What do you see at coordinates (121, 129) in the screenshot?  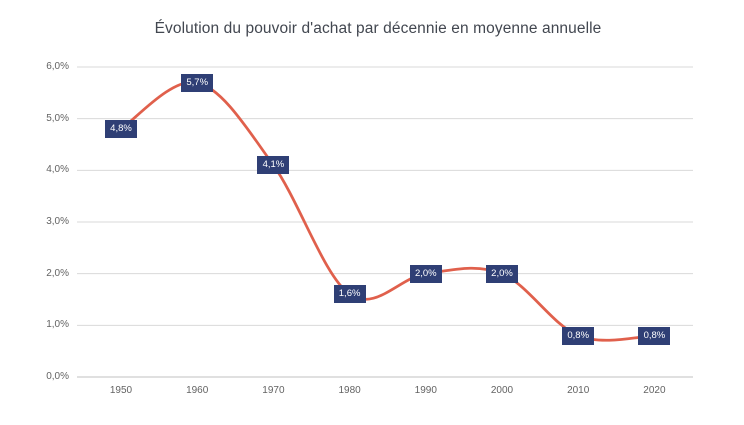 I see `data-label: 4,8%` at bounding box center [121, 129].